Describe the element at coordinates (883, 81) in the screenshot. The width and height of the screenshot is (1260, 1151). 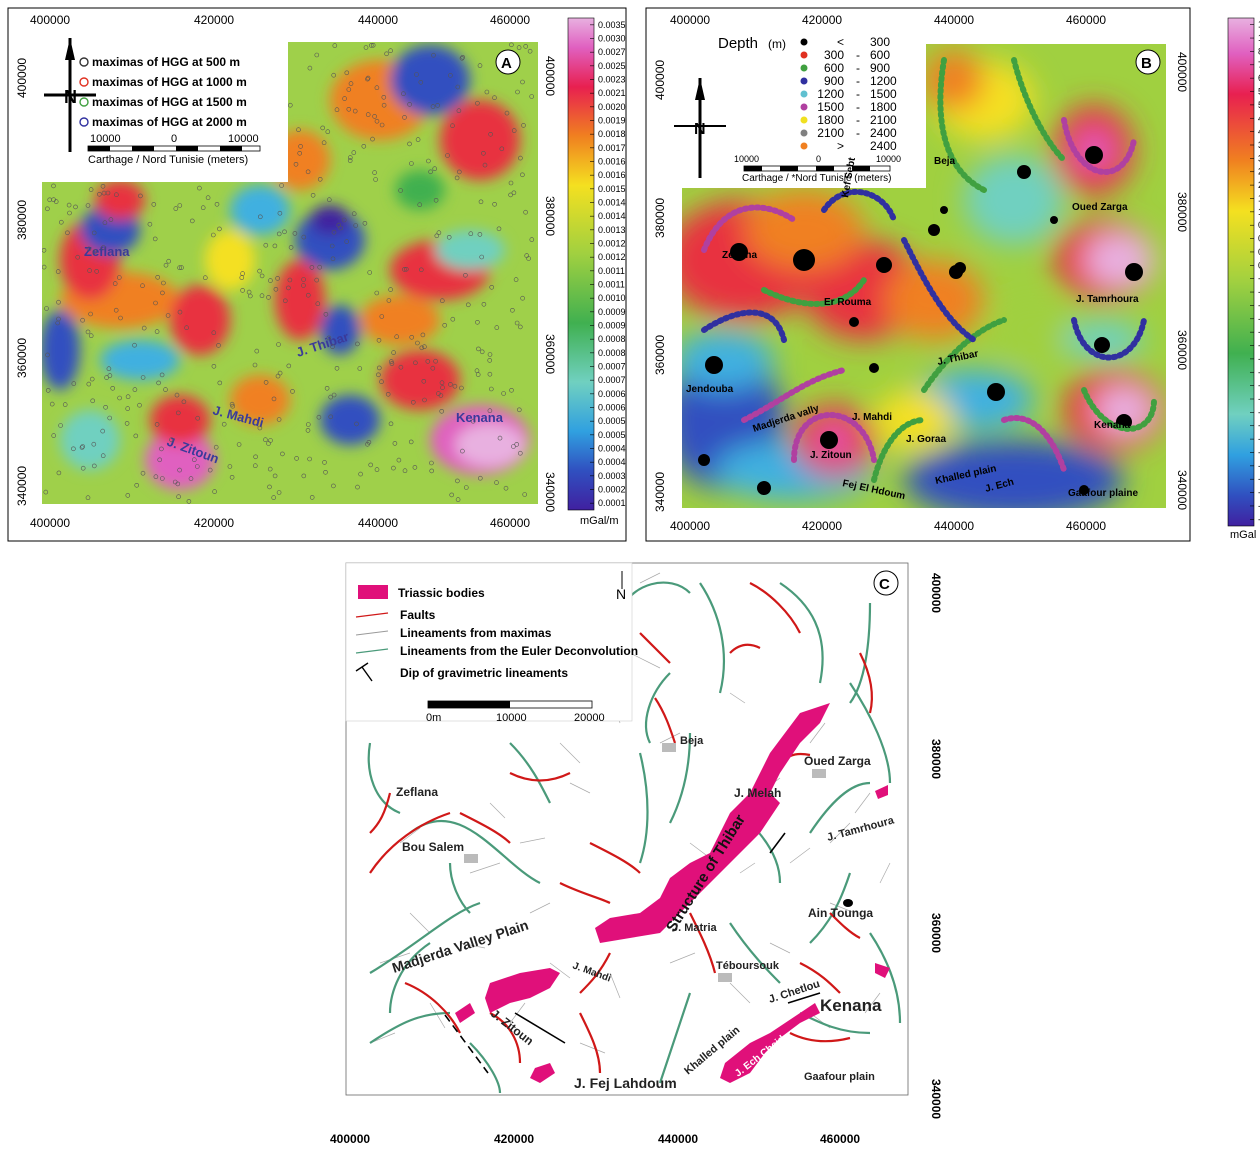
I see `depth-to: 1200` at that location.